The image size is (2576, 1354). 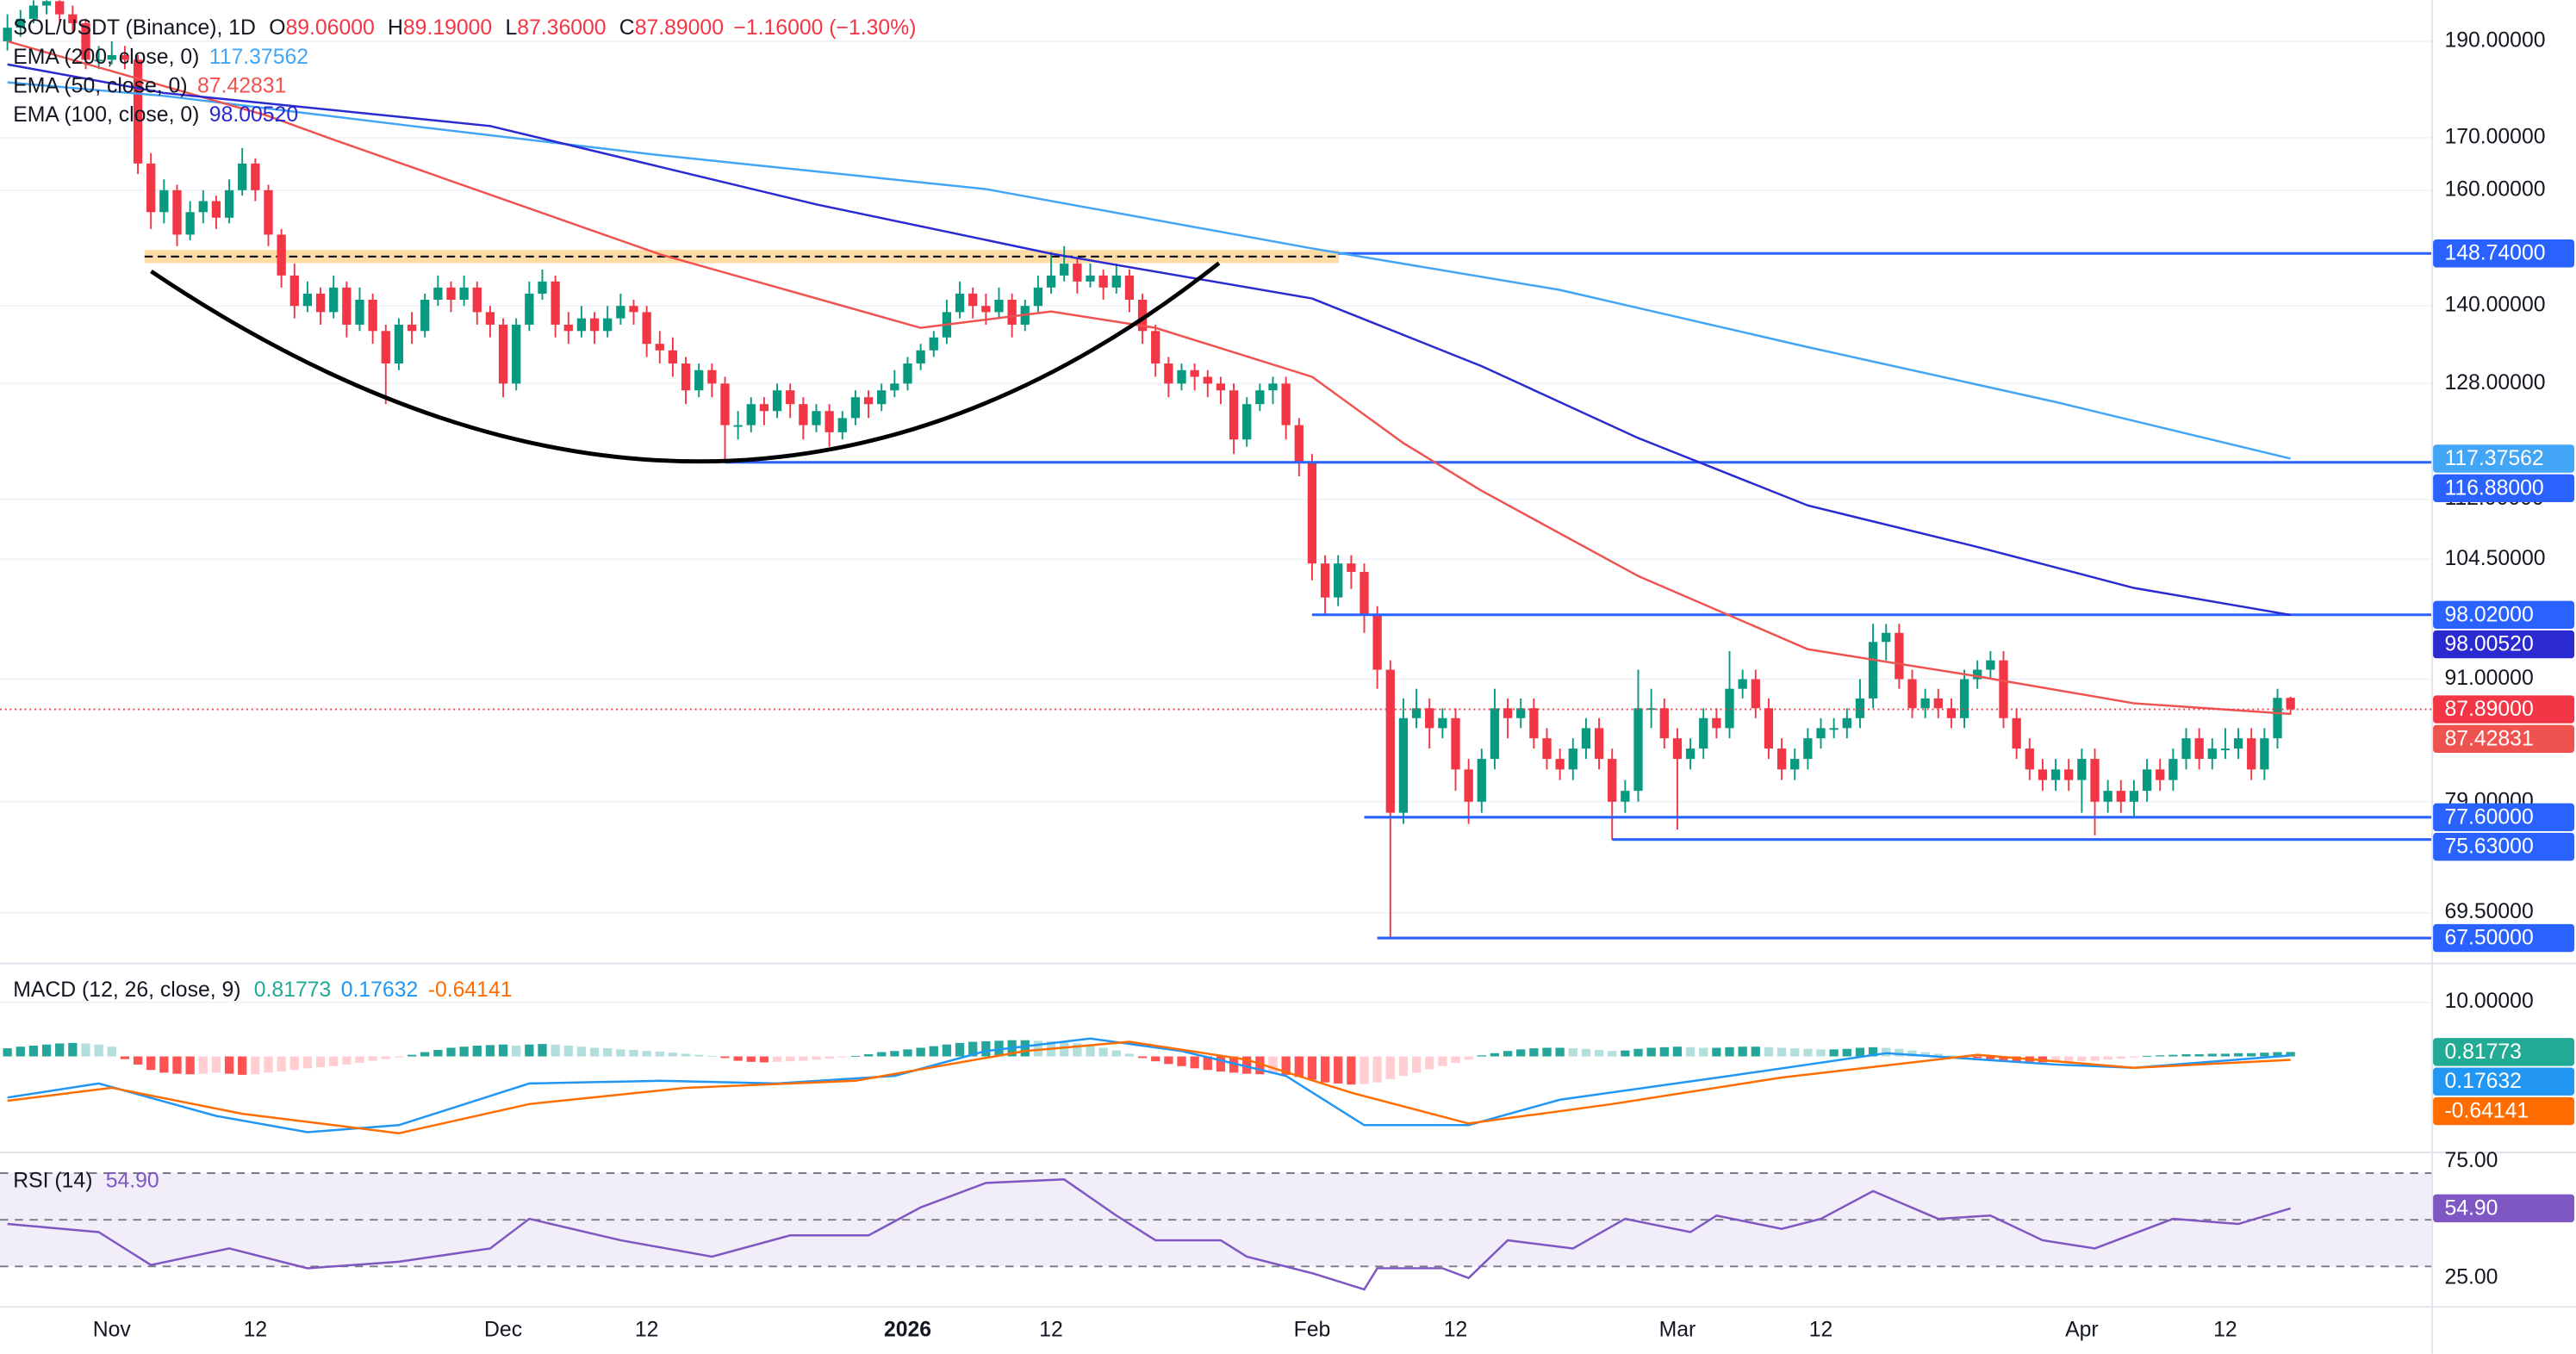 What do you see at coordinates (2489, 678) in the screenshot?
I see `y-tick-label: 91.00000` at bounding box center [2489, 678].